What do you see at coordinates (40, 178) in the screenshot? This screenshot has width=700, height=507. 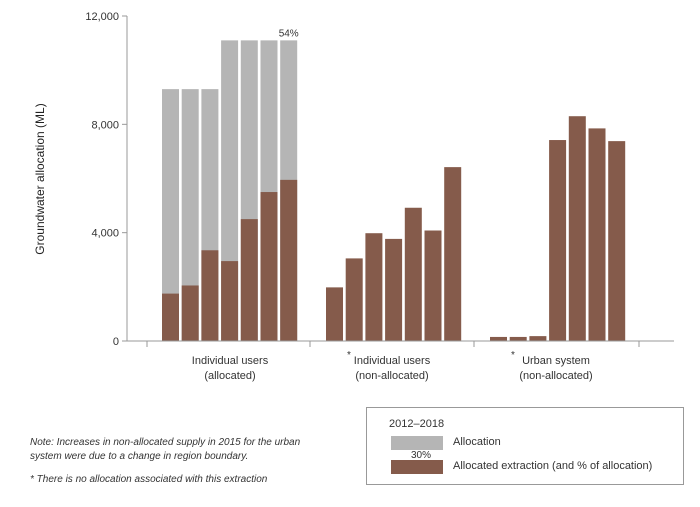 I see `y-axis-label: Groundwater allocation (ML)` at bounding box center [40, 178].